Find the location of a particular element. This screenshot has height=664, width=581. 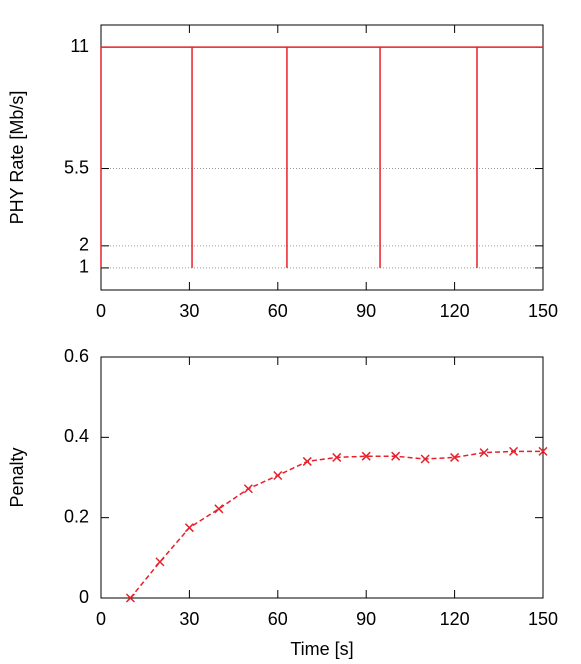

y-tick-label: 5.5 is located at coordinates (76, 167).